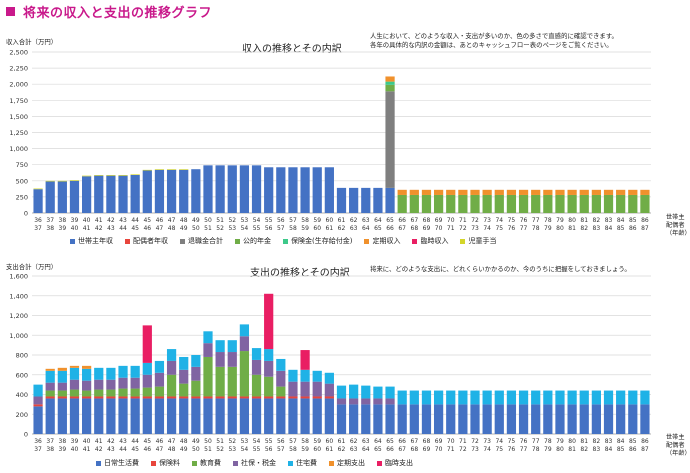 Image resolution: width=690 pixels, height=473 pixels. Describe the element at coordinates (451, 449) in the screenshot. I see `expense-x-tick-spouse: 71` at that location.